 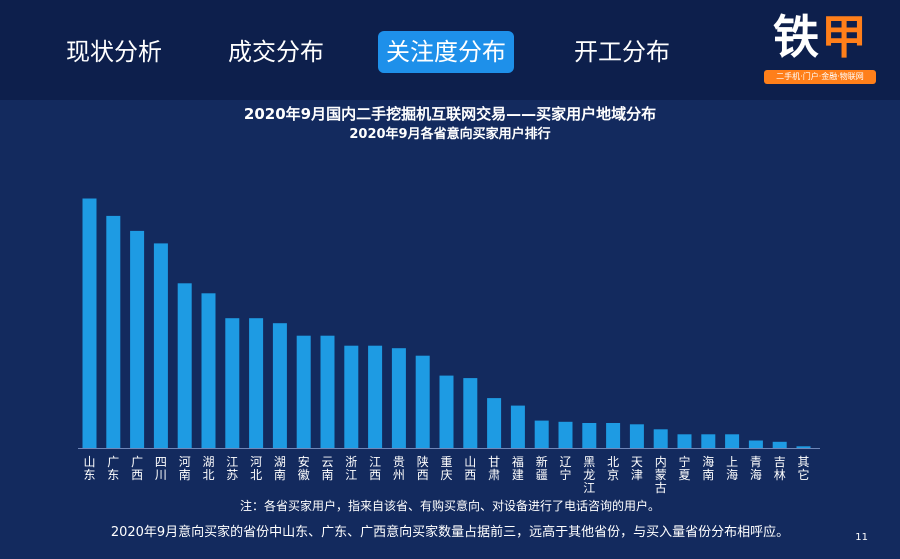 I want to click on logo-slogan: 二手机·门户·金融·物联网, so click(x=820, y=77).